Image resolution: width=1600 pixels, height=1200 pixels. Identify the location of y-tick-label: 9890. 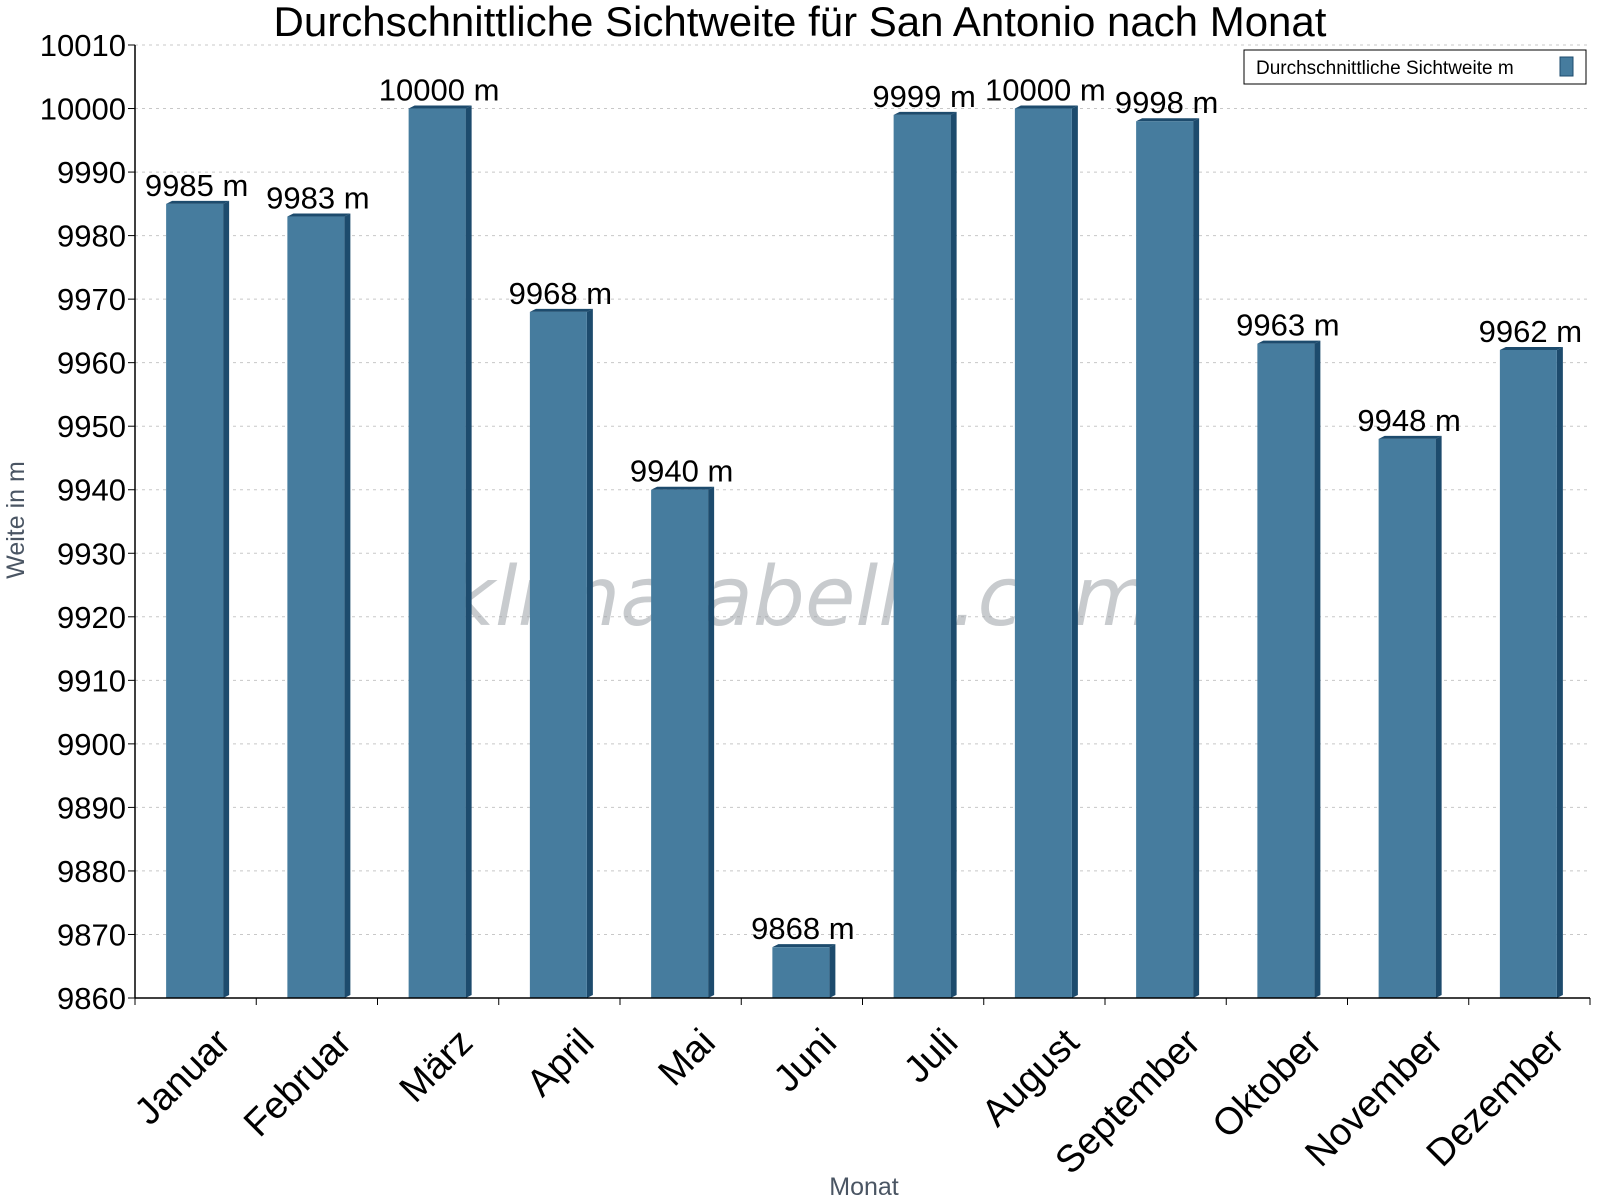
(91, 807).